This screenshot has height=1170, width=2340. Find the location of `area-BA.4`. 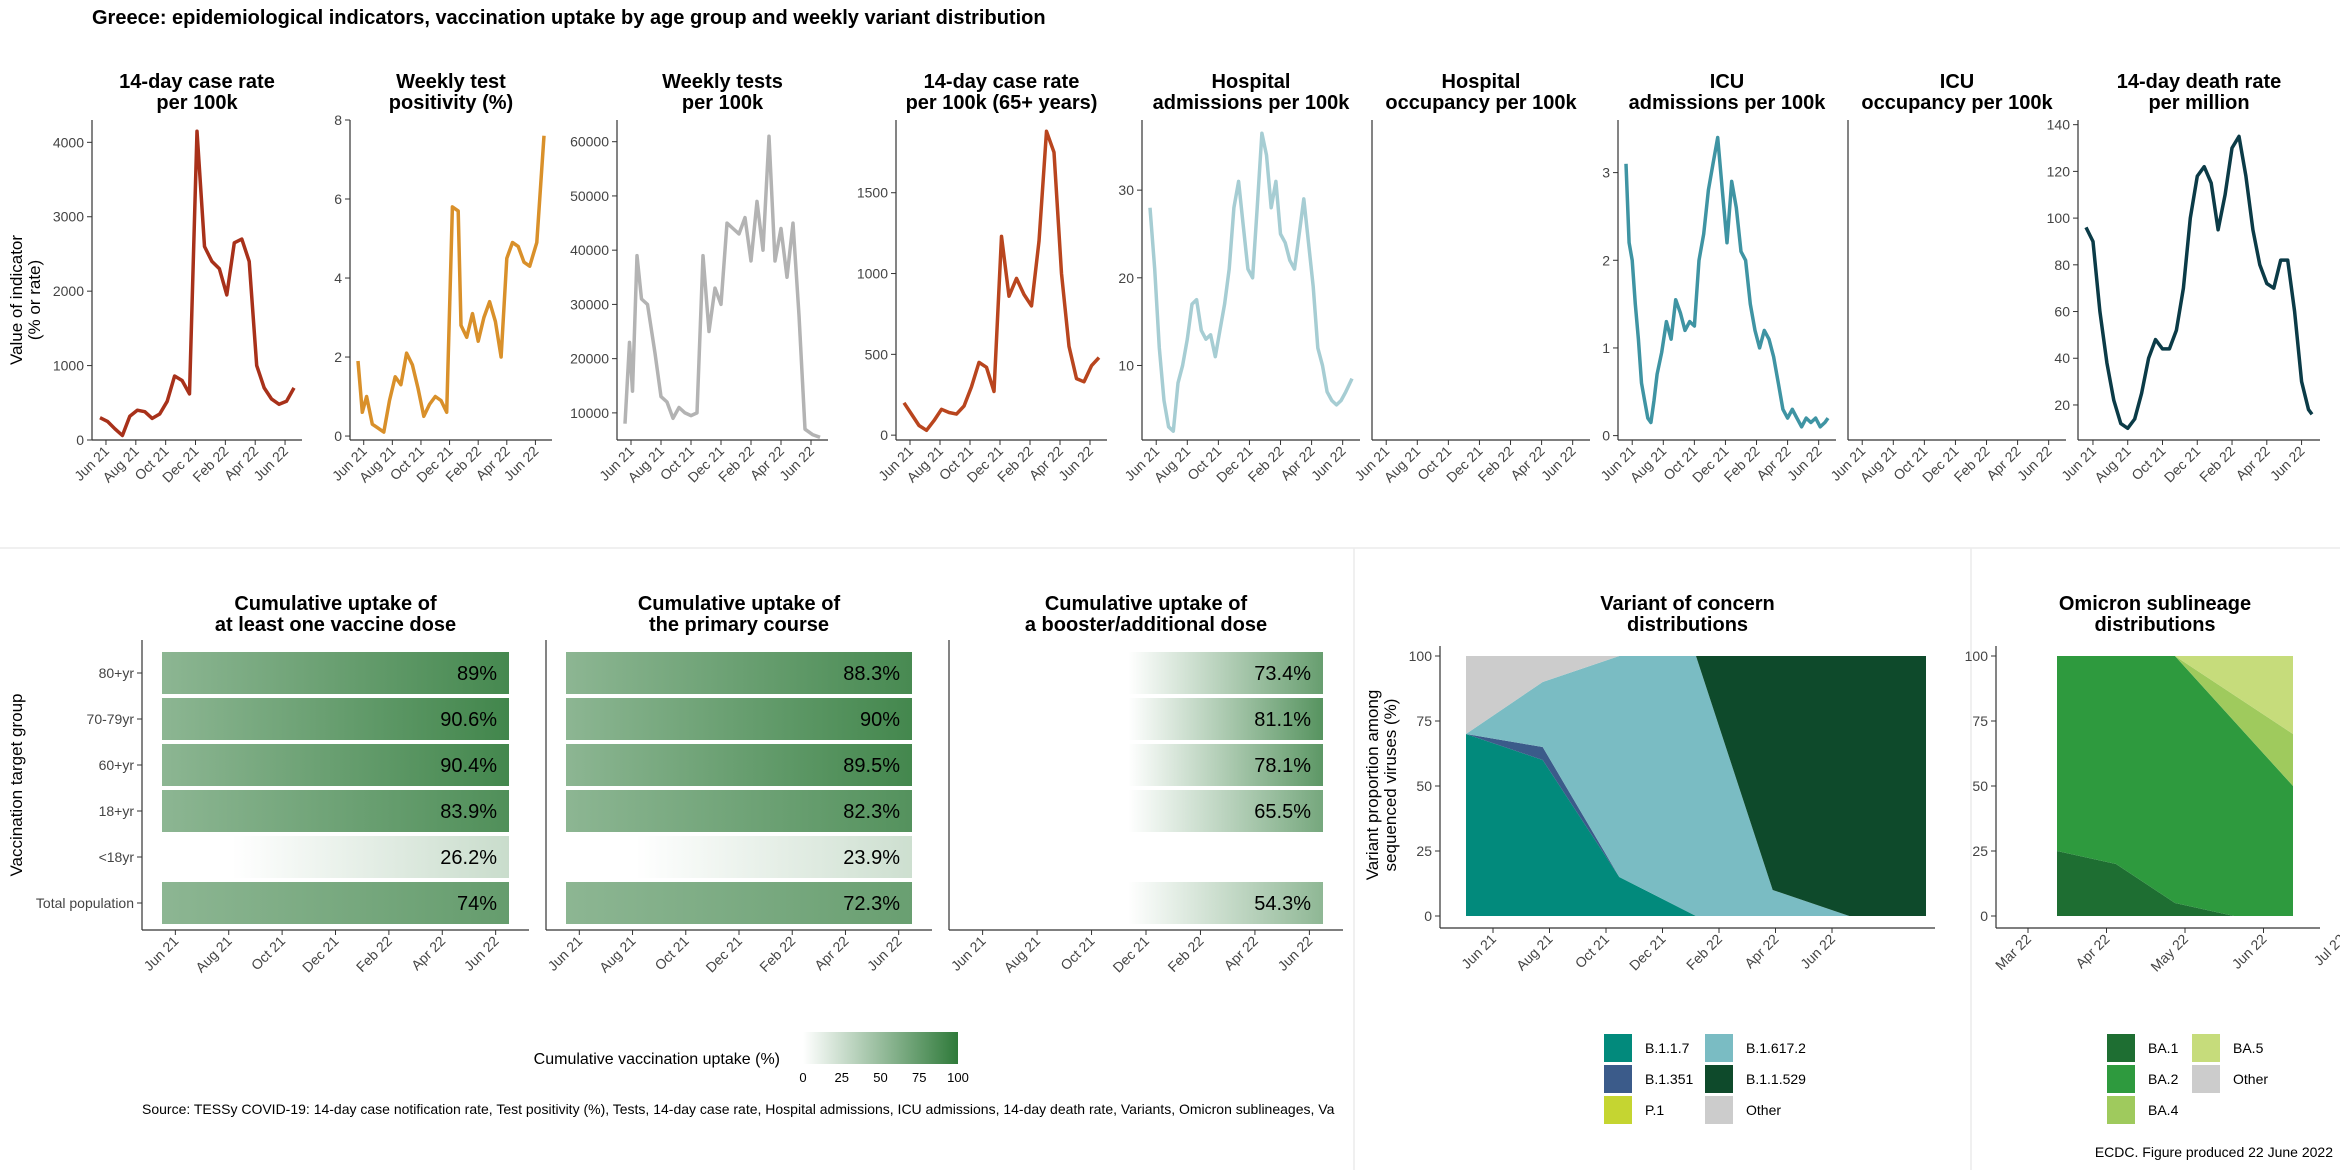

area-BA.4 is located at coordinates (2175, 721).